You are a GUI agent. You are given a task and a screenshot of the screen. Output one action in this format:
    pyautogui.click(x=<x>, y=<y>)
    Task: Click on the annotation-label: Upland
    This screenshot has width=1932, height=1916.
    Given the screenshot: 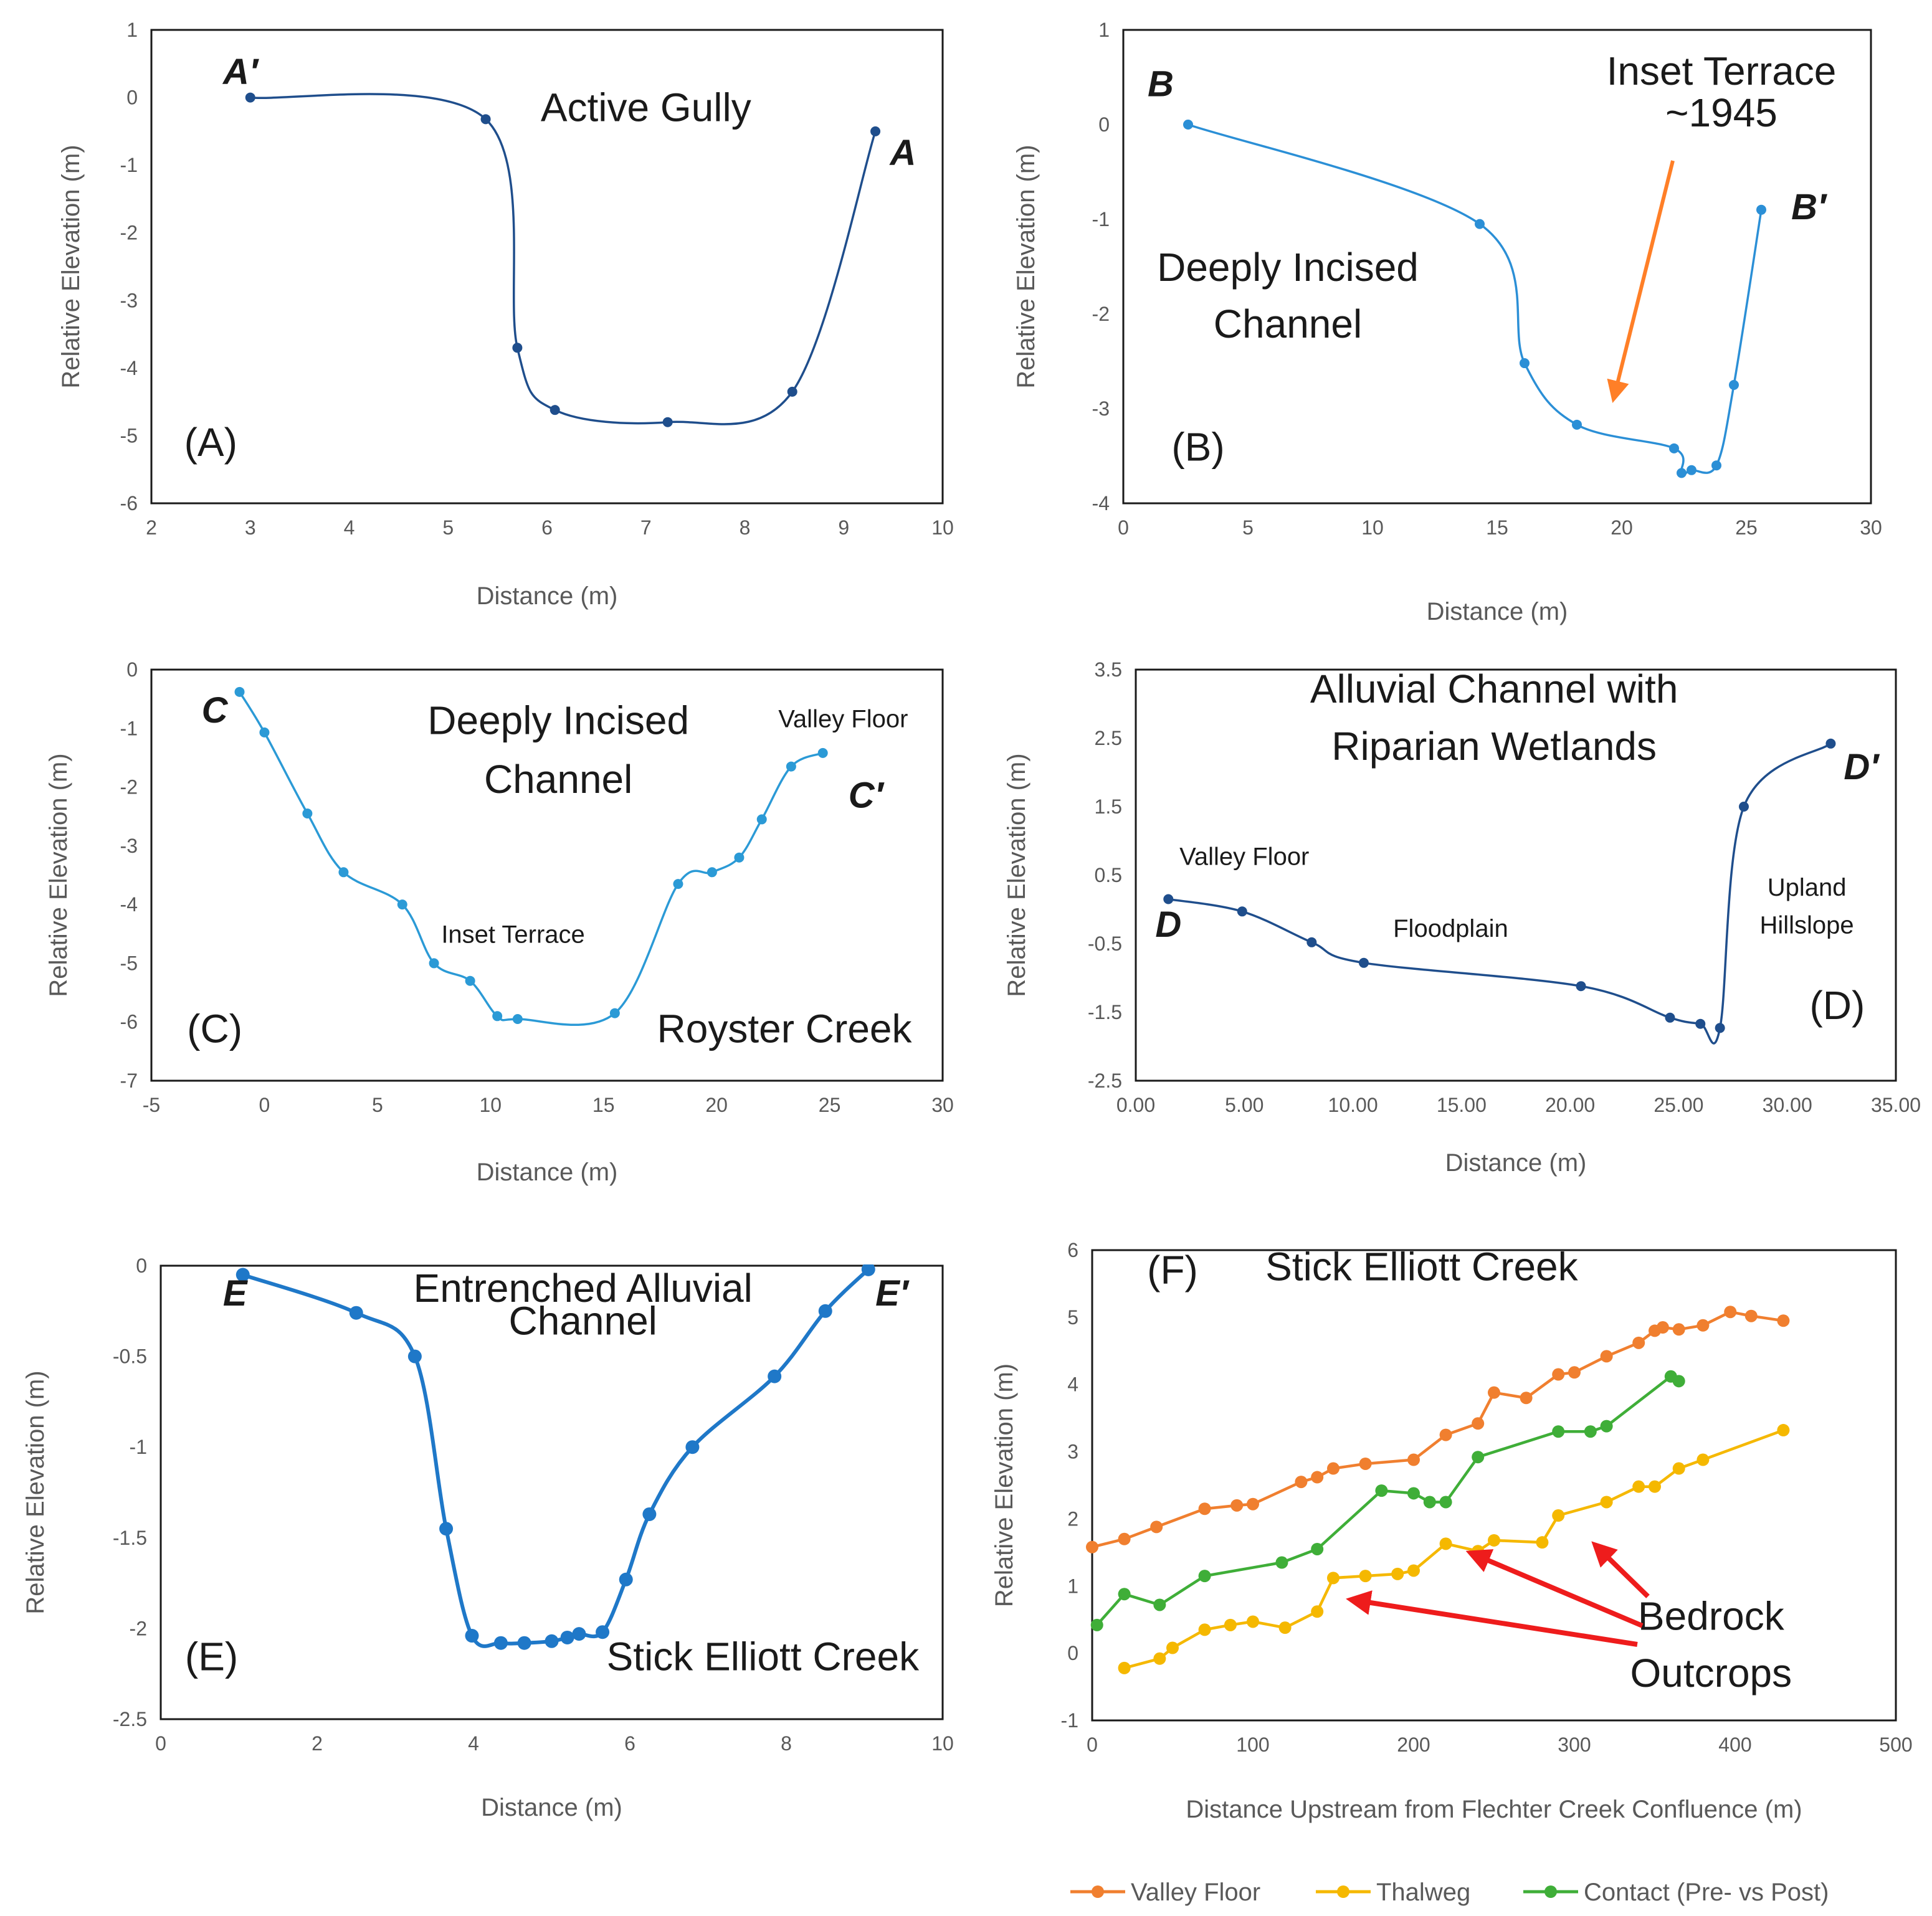 What is the action you would take?
    pyautogui.click(x=1807, y=887)
    